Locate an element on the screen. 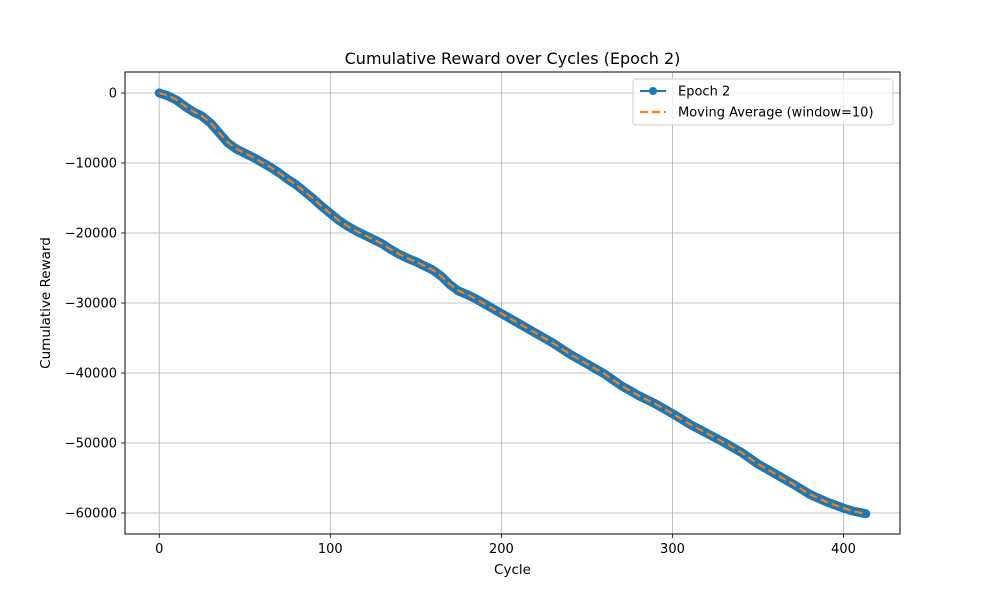  legend-box is located at coordinates (763, 102).